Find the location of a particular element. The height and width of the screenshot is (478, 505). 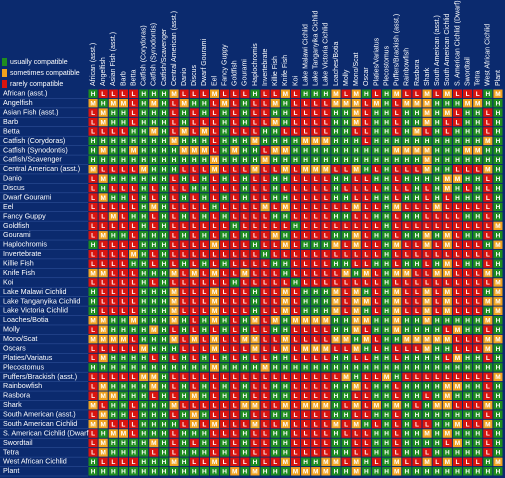

row-label: Catfish (Corydoras) is located at coordinates (34, 140).